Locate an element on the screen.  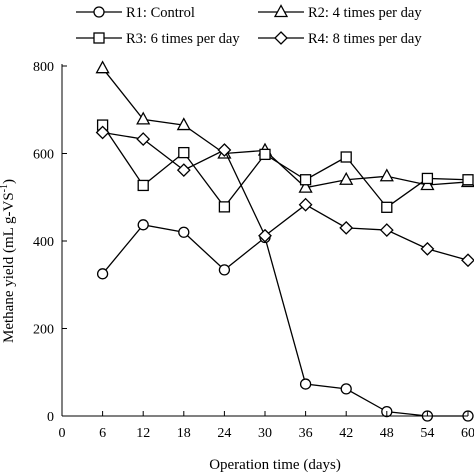
x-tick-label: 36 is located at coordinates (306, 433).